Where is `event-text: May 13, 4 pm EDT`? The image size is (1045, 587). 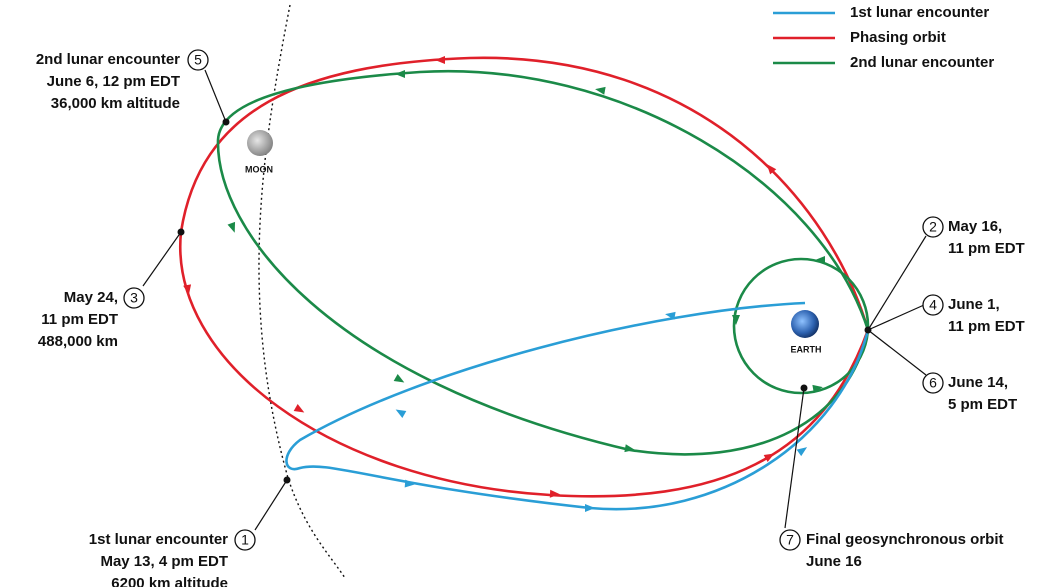 event-text: May 13, 4 pm EDT is located at coordinates (164, 561).